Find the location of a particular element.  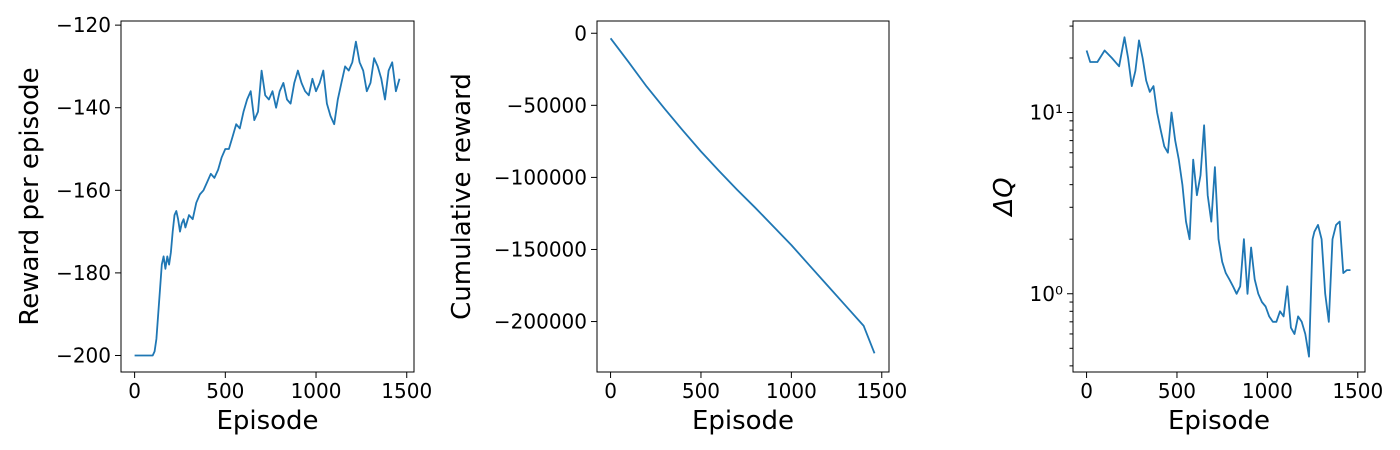

y-tick-label: −200 is located at coordinates (83, 355).